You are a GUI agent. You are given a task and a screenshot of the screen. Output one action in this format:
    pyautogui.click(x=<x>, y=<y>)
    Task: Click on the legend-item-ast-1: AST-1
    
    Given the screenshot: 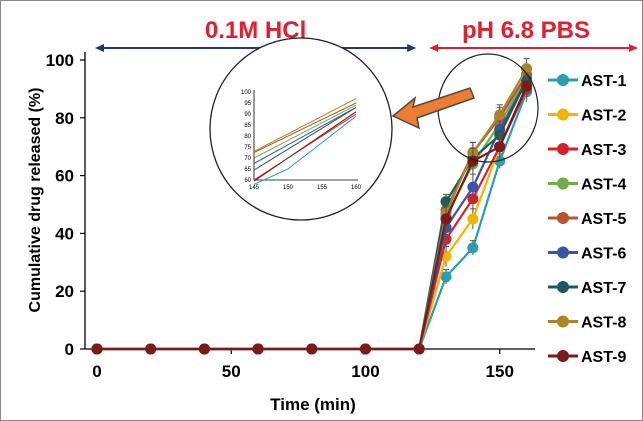 What is the action you would take?
    pyautogui.click(x=587, y=81)
    